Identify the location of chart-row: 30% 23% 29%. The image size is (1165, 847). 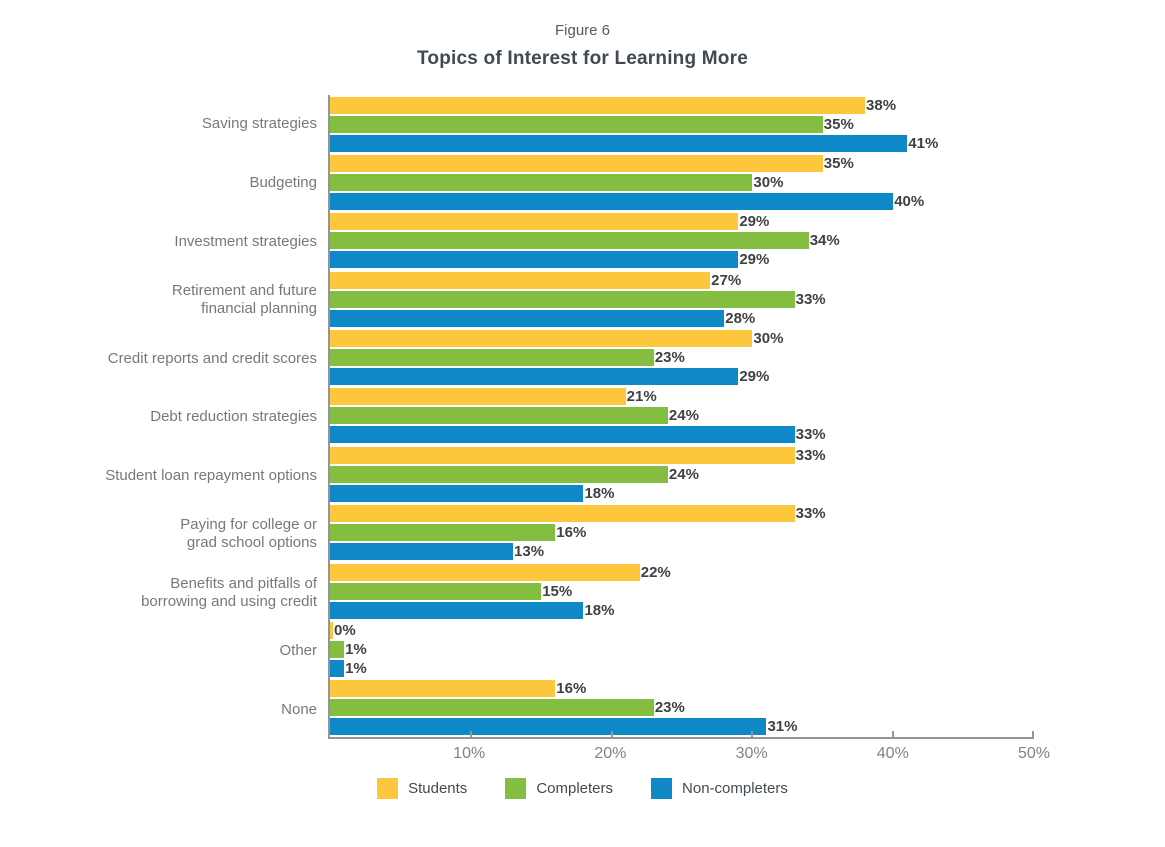
(682, 357).